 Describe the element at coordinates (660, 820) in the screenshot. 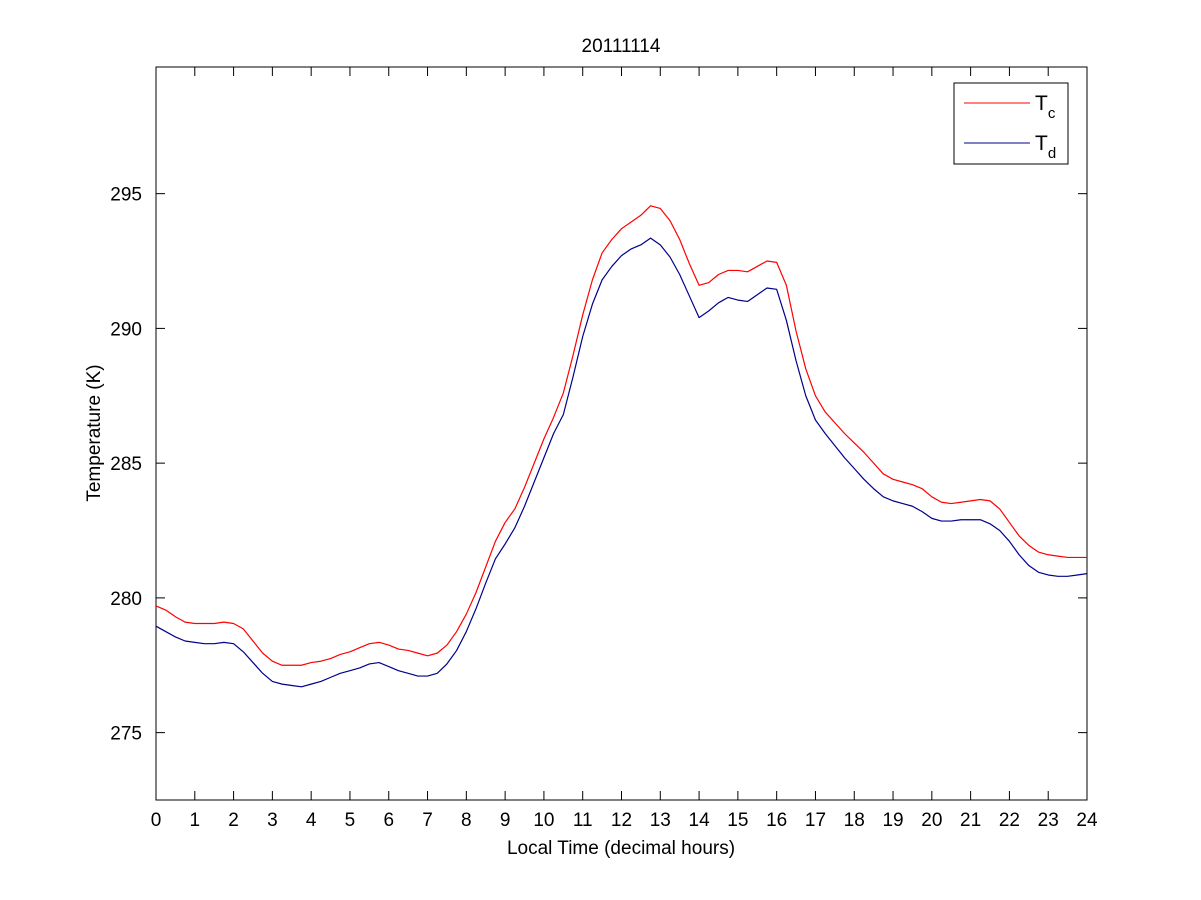

I see `x-tick-label-13: 13` at that location.